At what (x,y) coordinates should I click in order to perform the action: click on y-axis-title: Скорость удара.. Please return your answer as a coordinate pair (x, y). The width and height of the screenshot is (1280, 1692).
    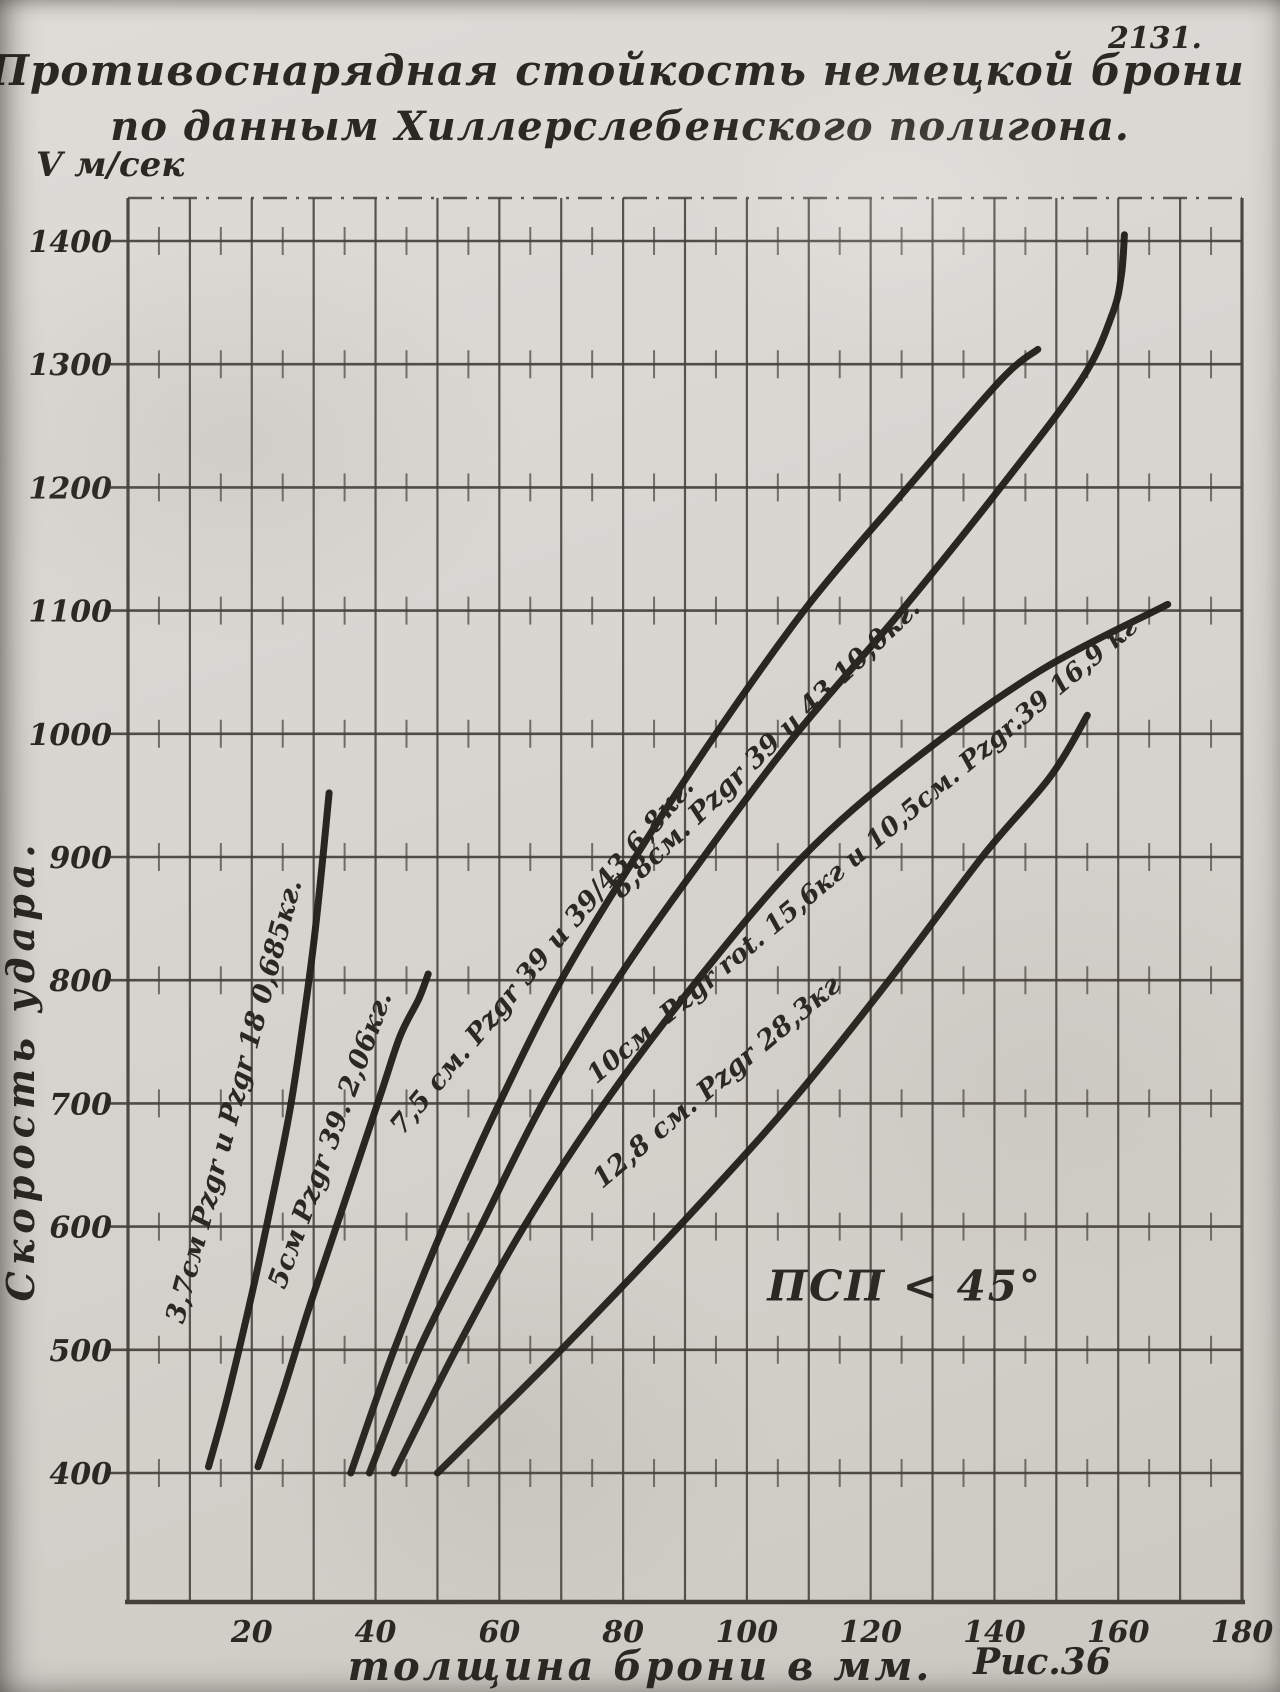
    Looking at the image, I should click on (21, 1069).